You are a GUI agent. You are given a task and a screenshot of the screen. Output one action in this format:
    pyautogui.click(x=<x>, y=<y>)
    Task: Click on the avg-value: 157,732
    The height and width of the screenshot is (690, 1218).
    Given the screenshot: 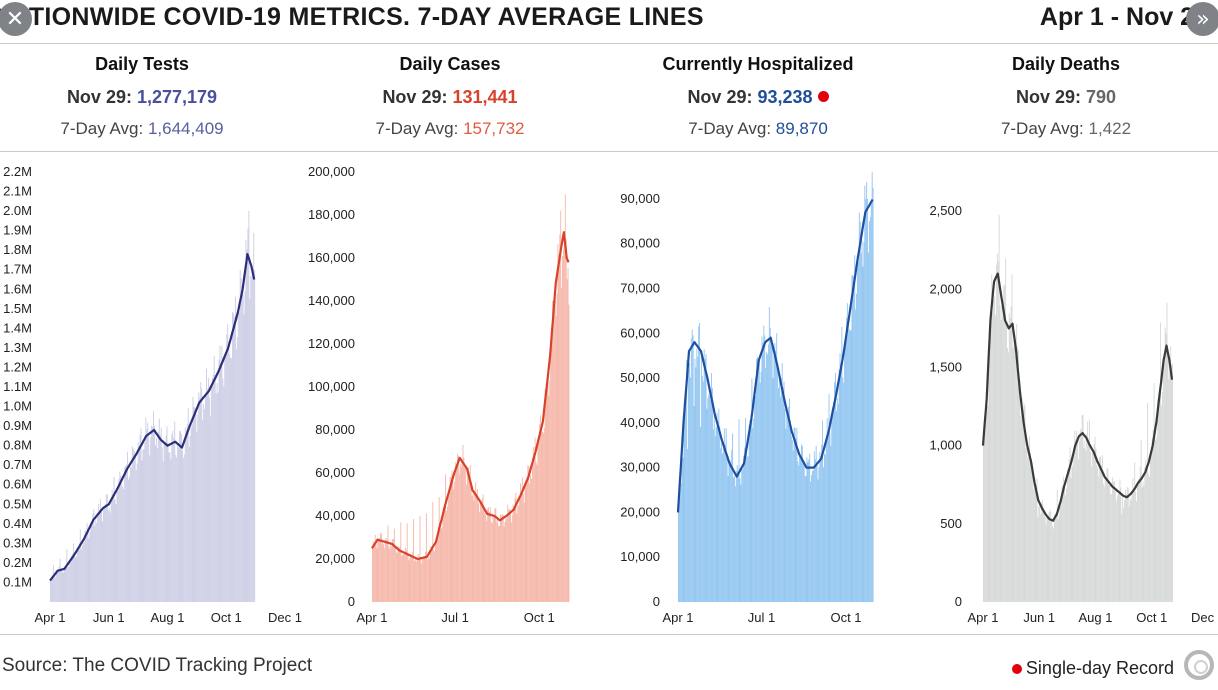 What is the action you would take?
    pyautogui.click(x=494, y=128)
    